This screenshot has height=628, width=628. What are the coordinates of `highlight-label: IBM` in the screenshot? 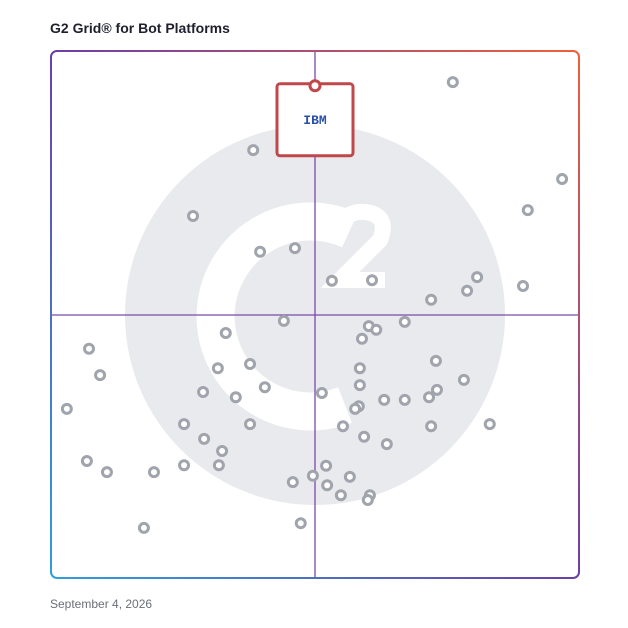 It's located at (315, 120).